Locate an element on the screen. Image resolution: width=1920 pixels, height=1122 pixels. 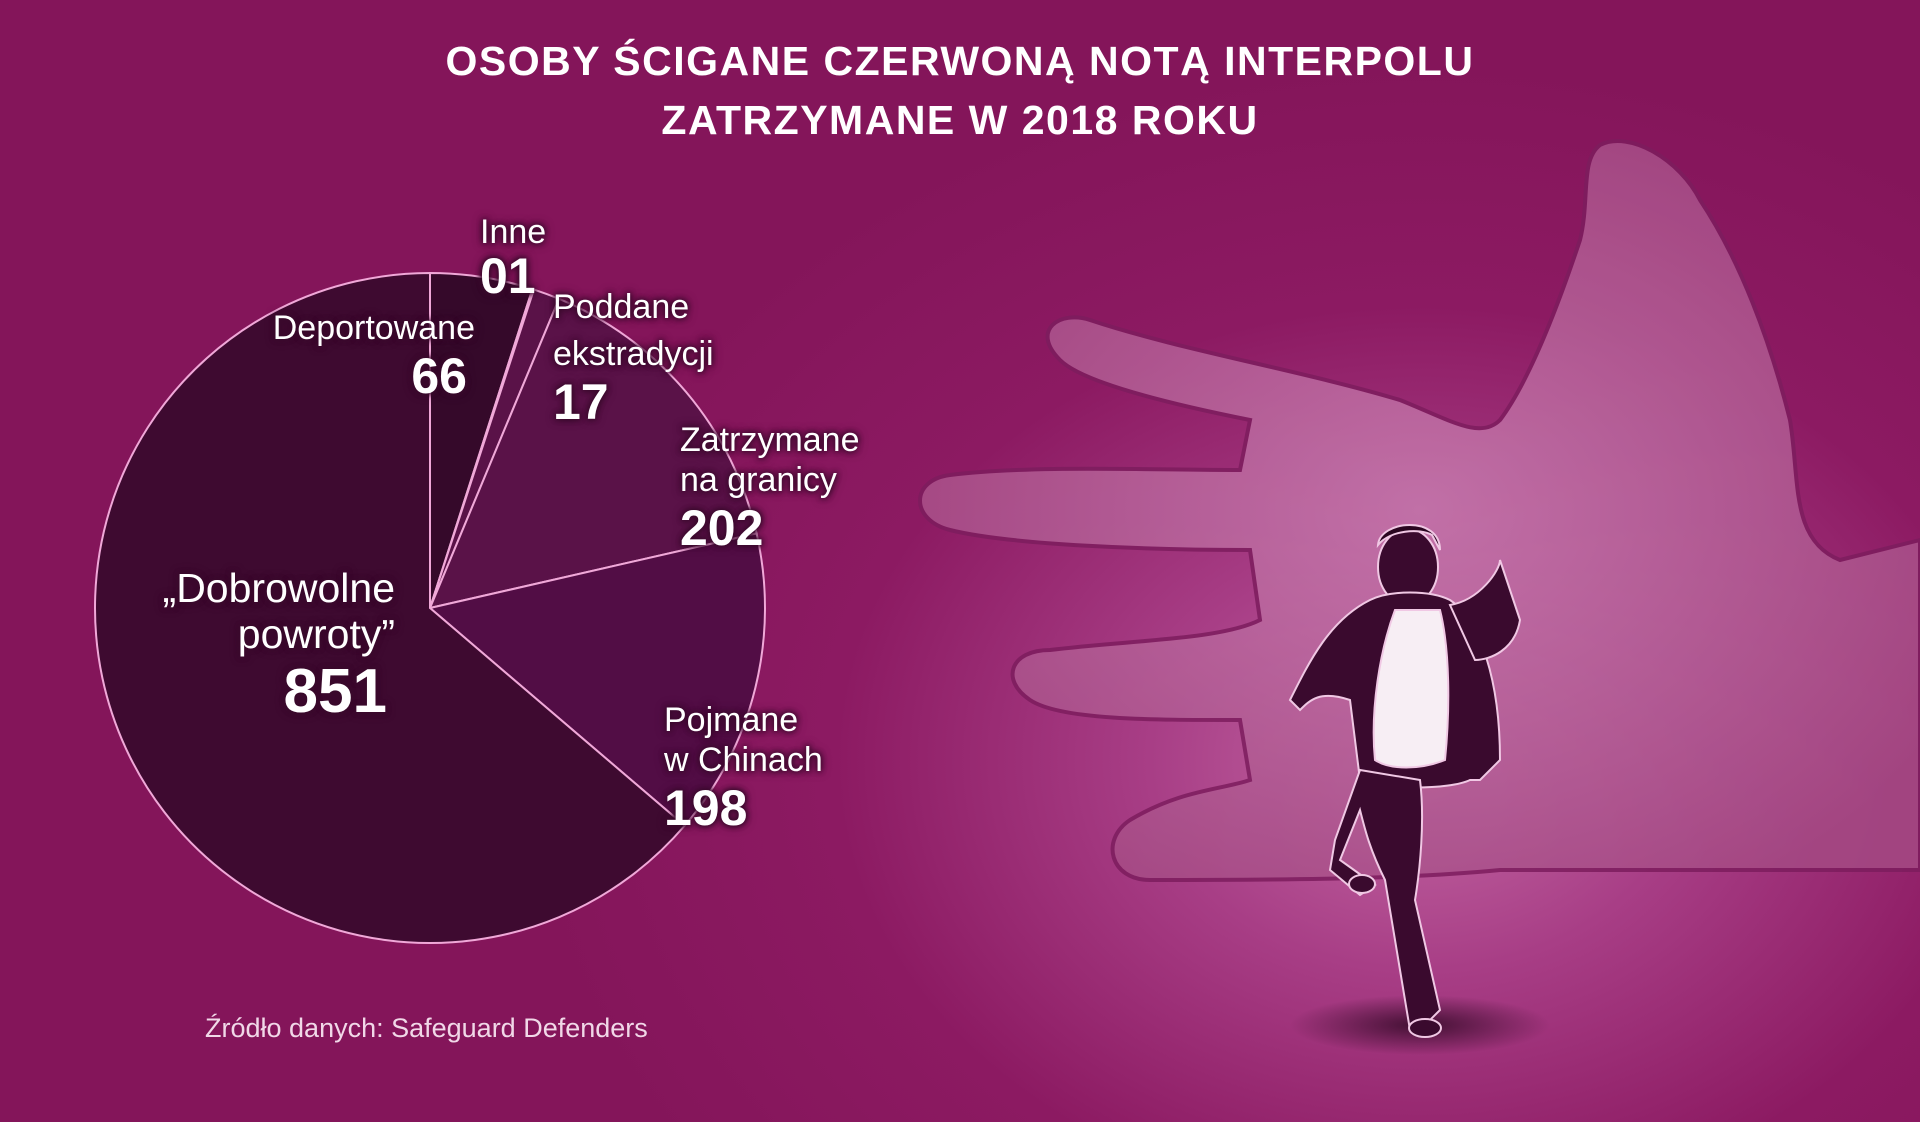
label-dobrowolne: „Dobrowolne powroty” 851 is located at coordinates (237, 646).